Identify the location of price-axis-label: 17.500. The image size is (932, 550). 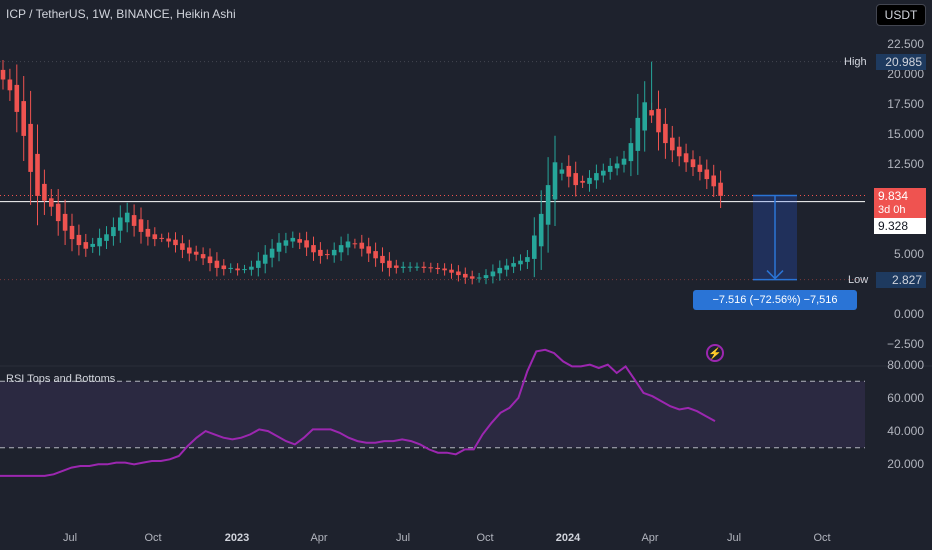
(905, 103).